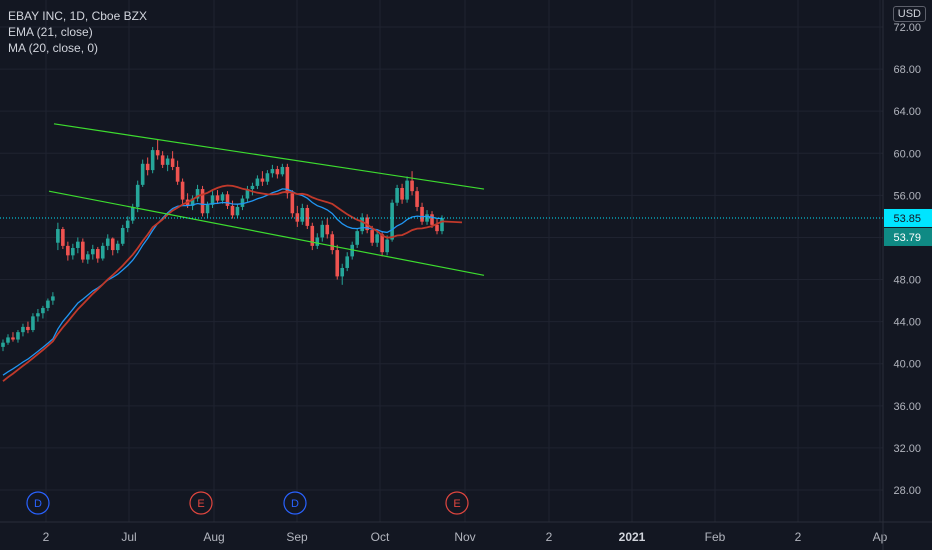 The height and width of the screenshot is (550, 932). What do you see at coordinates (269, 156) in the screenshot?
I see `channel-upper-line` at bounding box center [269, 156].